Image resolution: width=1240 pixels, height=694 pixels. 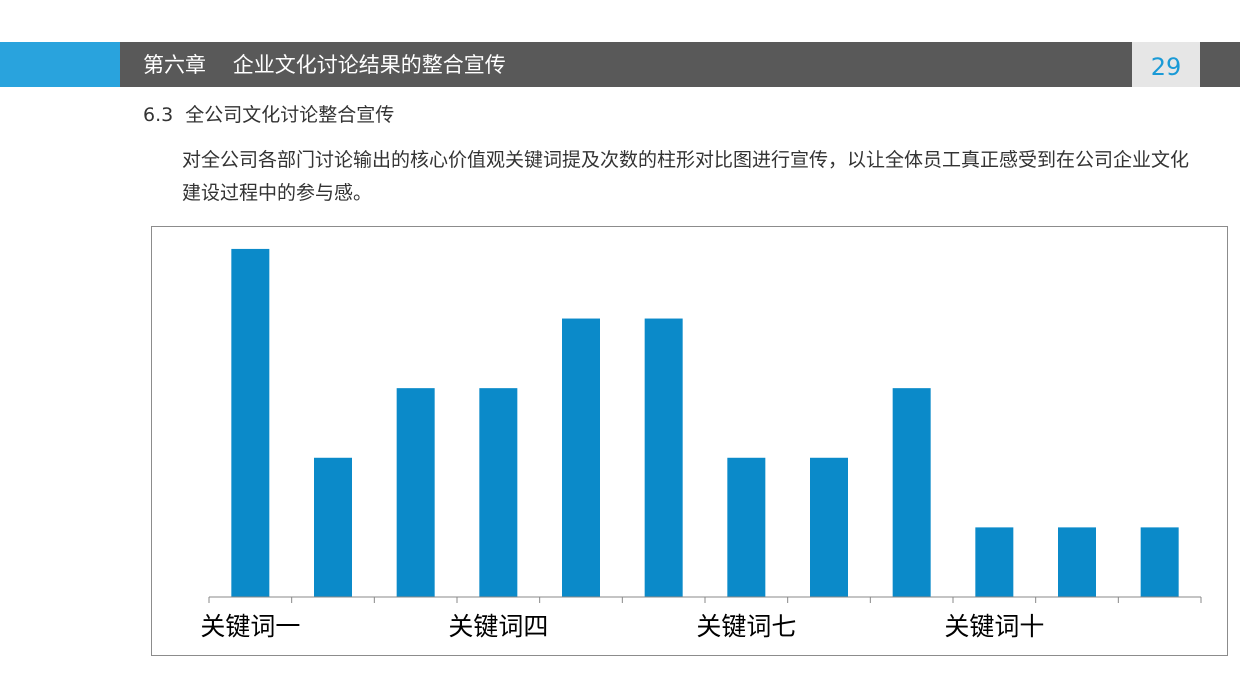 I want to click on header-bar-end, so click(x=1220, y=64).